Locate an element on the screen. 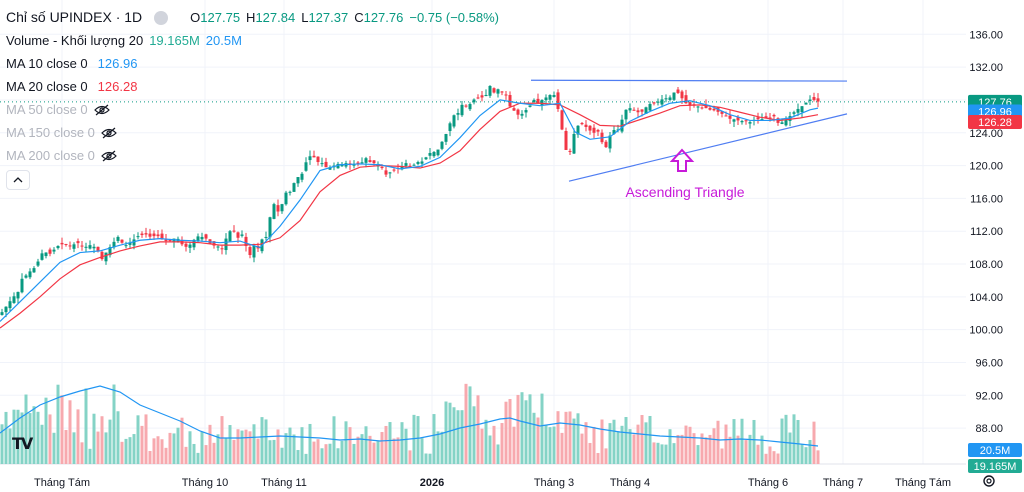 Image resolution: width=1024 pixels, height=492 pixels. x-tick-label: 2026 is located at coordinates (432, 483).